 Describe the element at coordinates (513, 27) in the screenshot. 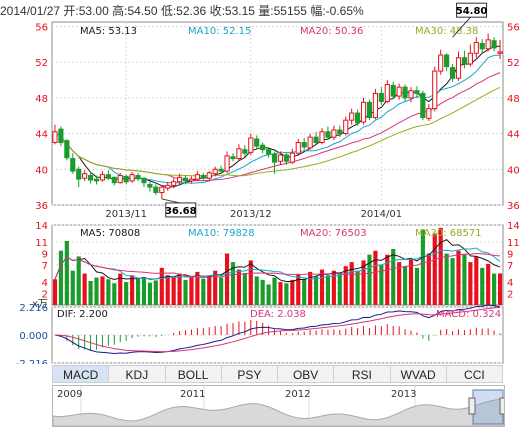

I see `price-axis-label-right: 56` at that location.